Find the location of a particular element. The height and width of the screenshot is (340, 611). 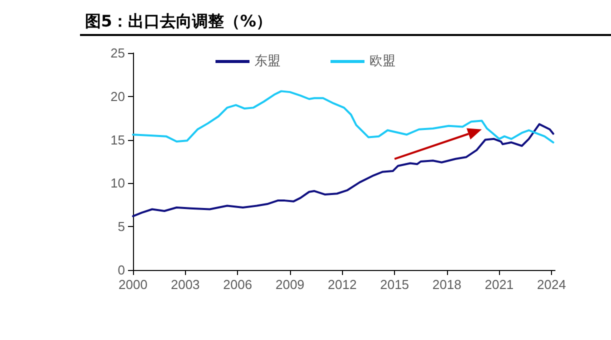

line-series is located at coordinates (343, 117).